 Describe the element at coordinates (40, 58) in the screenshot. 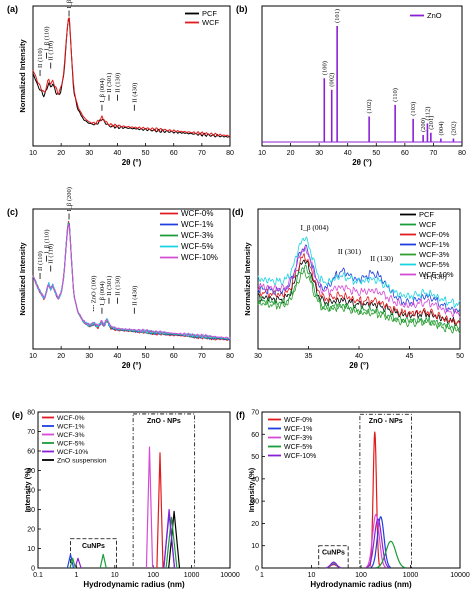

I see `peak-annotation: II (110)` at that location.